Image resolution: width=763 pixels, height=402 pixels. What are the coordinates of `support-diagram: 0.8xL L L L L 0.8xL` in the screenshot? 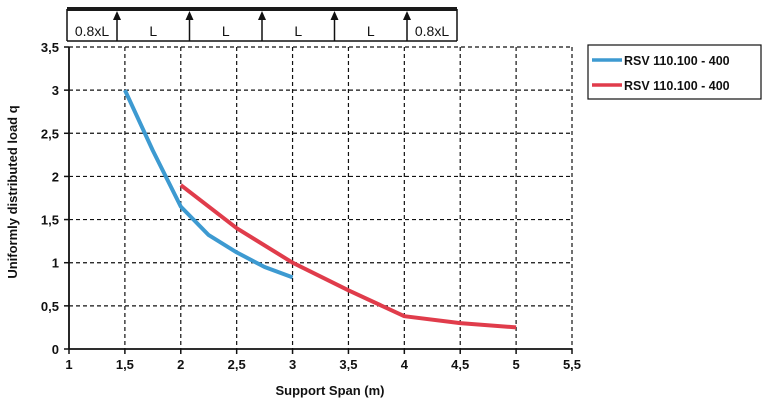 It's located at (262, 24).